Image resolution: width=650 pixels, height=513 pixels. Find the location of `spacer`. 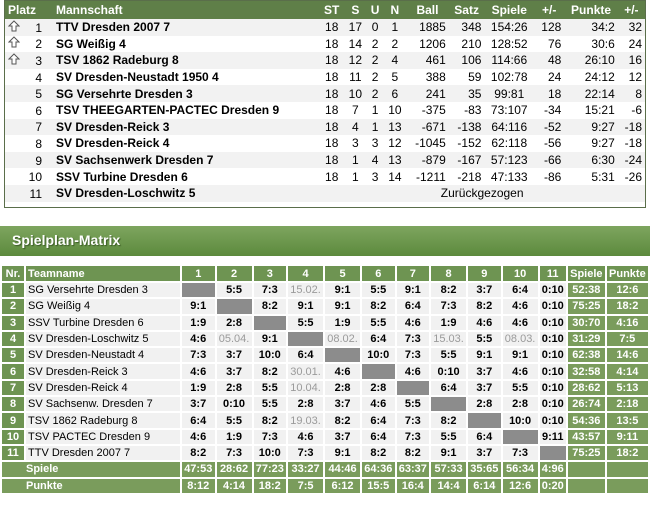

spacer is located at coordinates (14, 192).